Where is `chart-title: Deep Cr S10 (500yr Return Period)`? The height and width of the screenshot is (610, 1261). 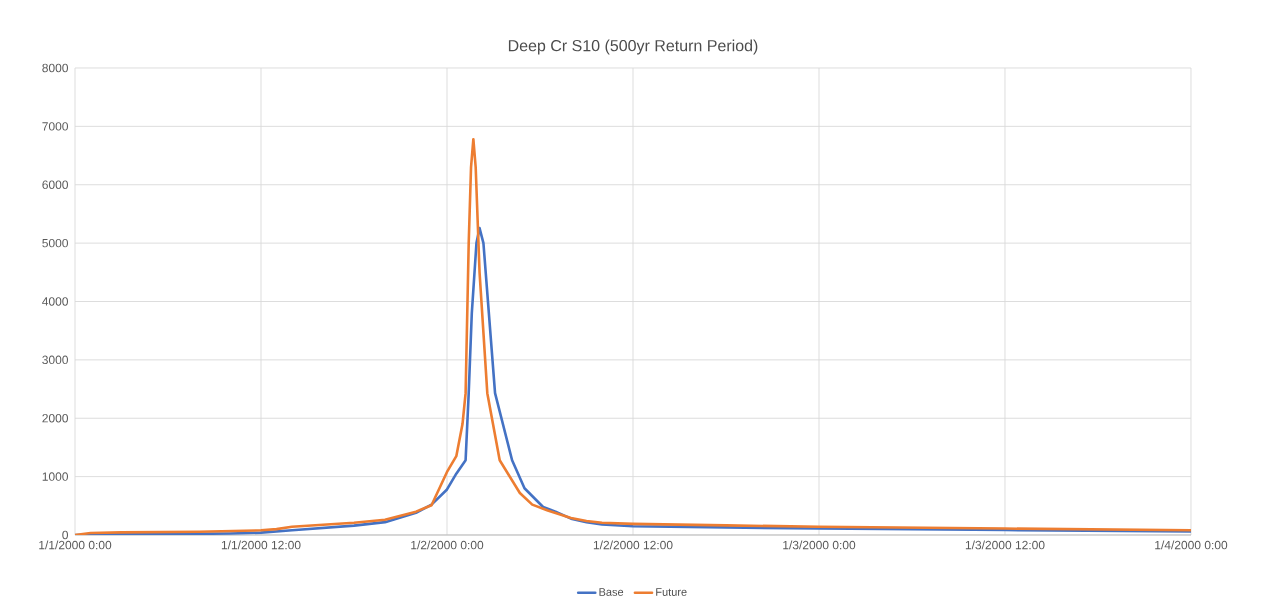
chart-title: Deep Cr S10 (500yr Return Period) is located at coordinates (633, 47).